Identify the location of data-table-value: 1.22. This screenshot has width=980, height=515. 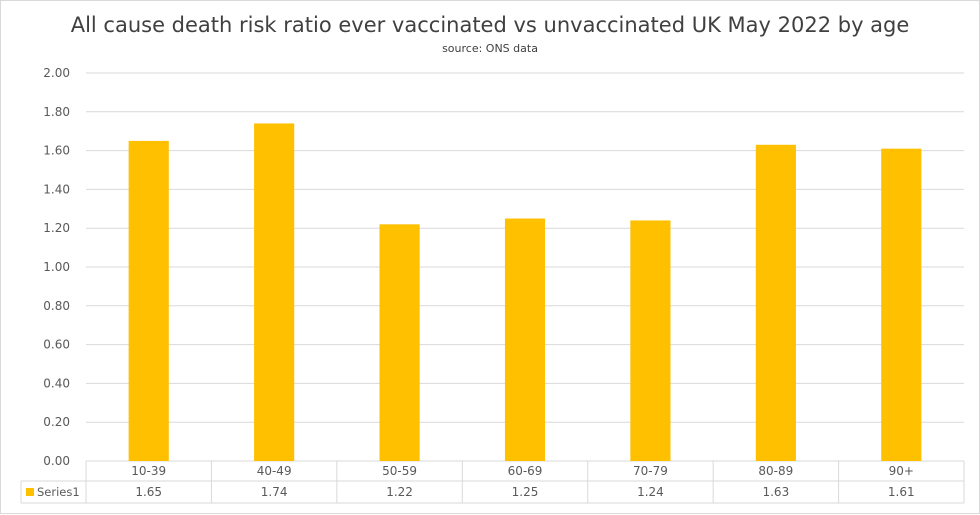
(399, 492).